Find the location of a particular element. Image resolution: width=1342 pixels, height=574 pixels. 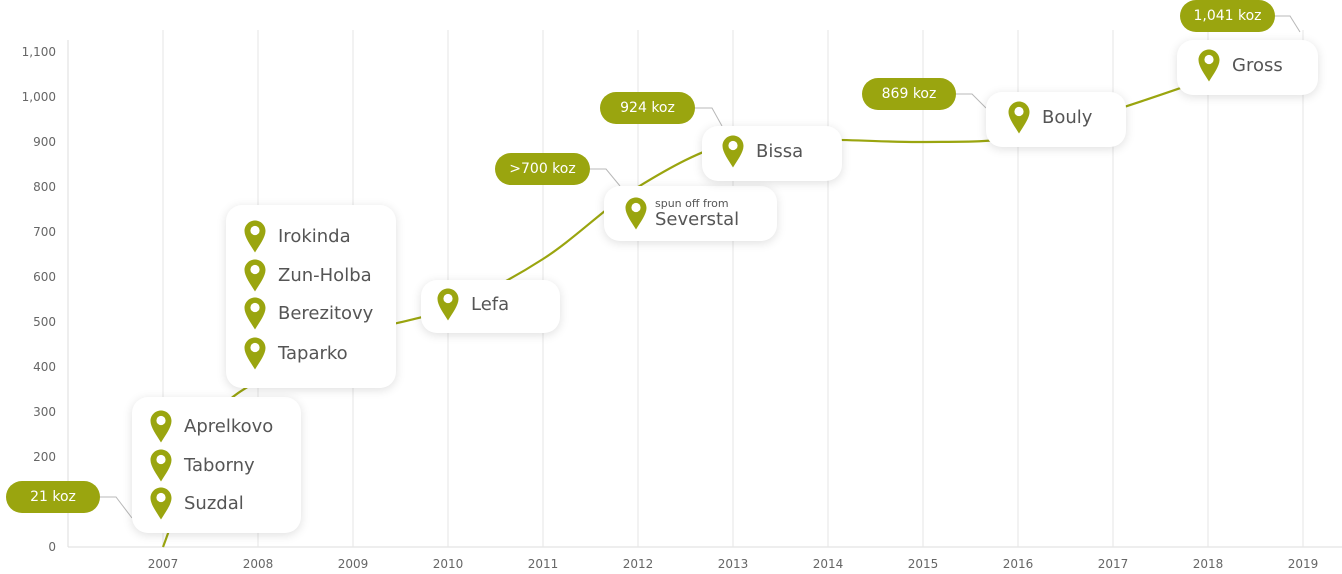

value-label: 1,041 koz is located at coordinates (1227, 16).